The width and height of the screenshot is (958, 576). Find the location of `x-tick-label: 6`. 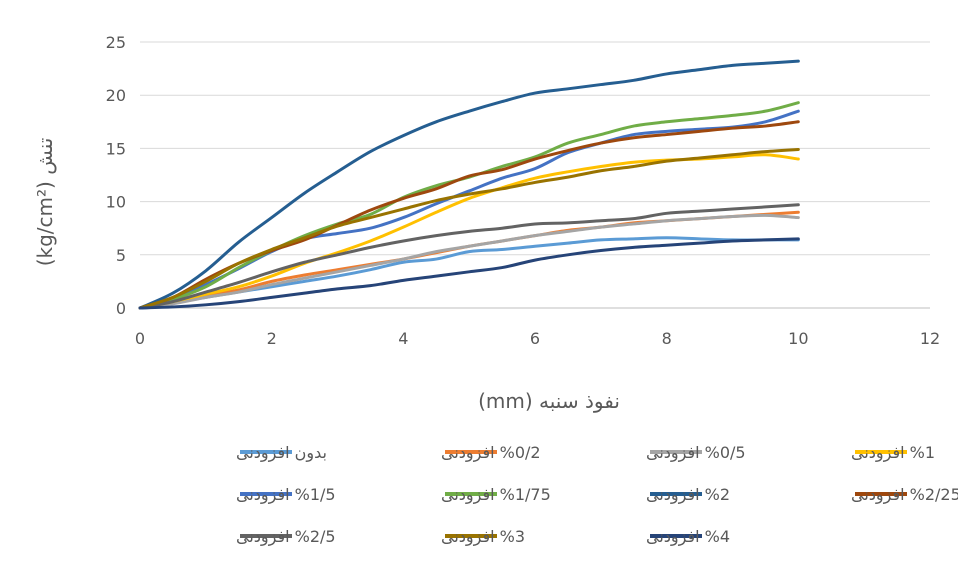

x-tick-label: 6 is located at coordinates (535, 338).